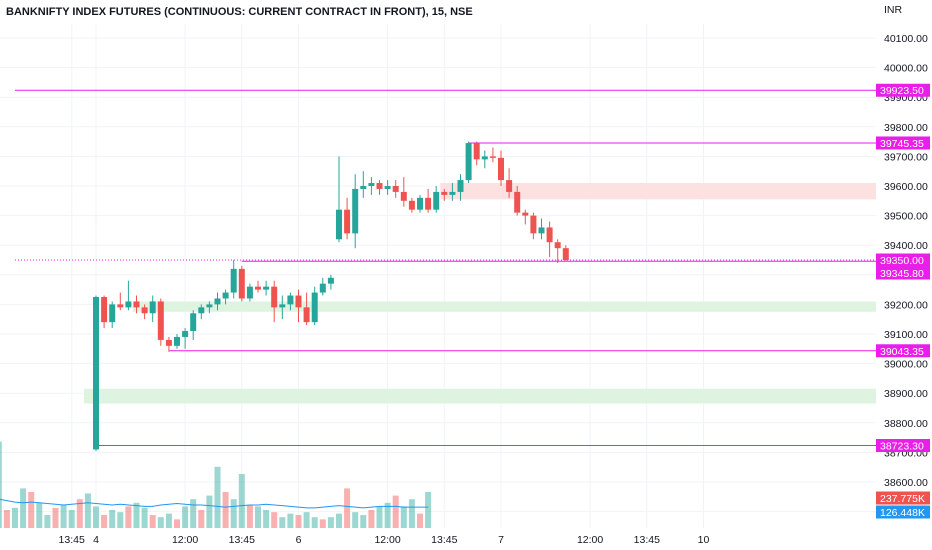 Image resolution: width=932 pixels, height=550 pixels. Describe the element at coordinates (906, 335) in the screenshot. I see `price-tick-label: 39100.00` at that location.